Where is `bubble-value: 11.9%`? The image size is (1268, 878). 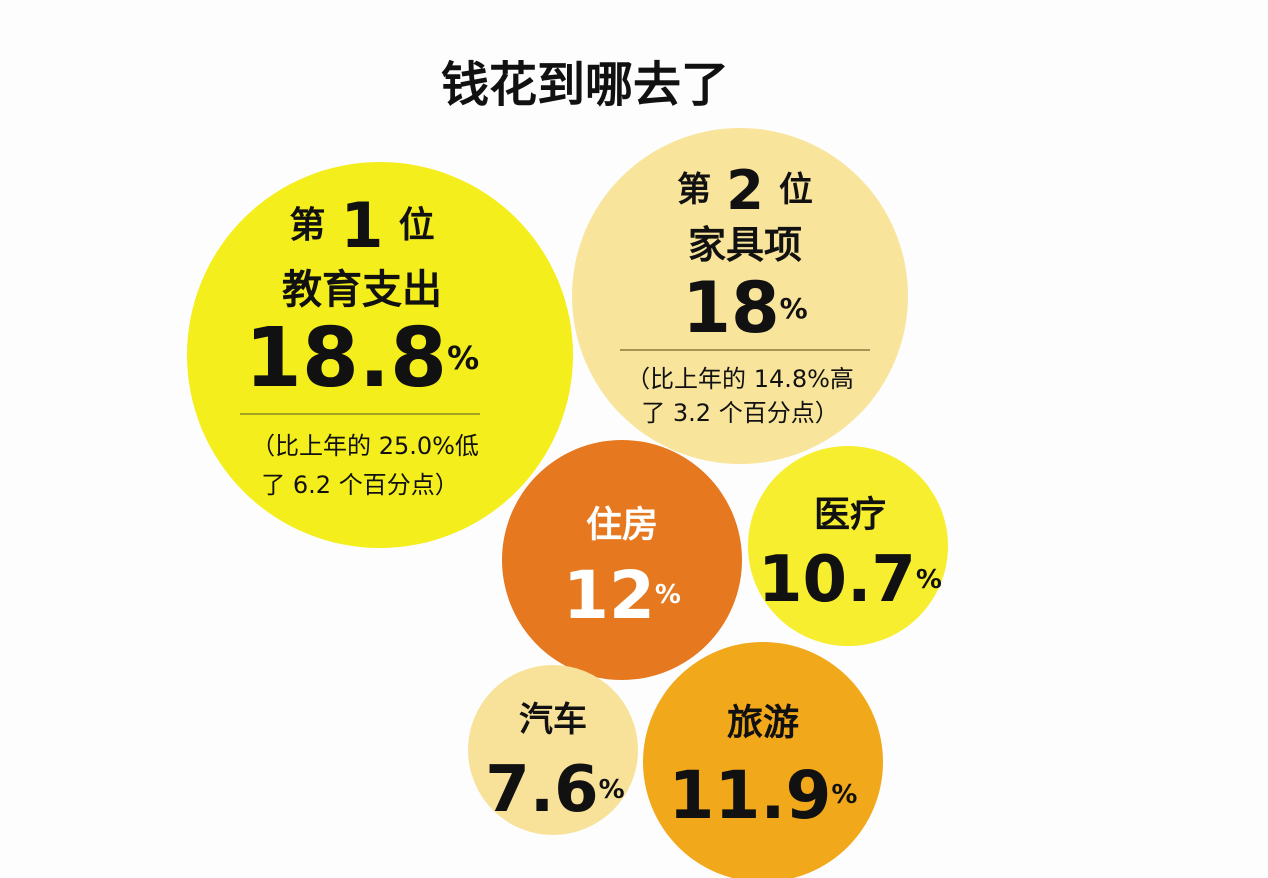 bubble-value: 11.9% is located at coordinates (763, 795).